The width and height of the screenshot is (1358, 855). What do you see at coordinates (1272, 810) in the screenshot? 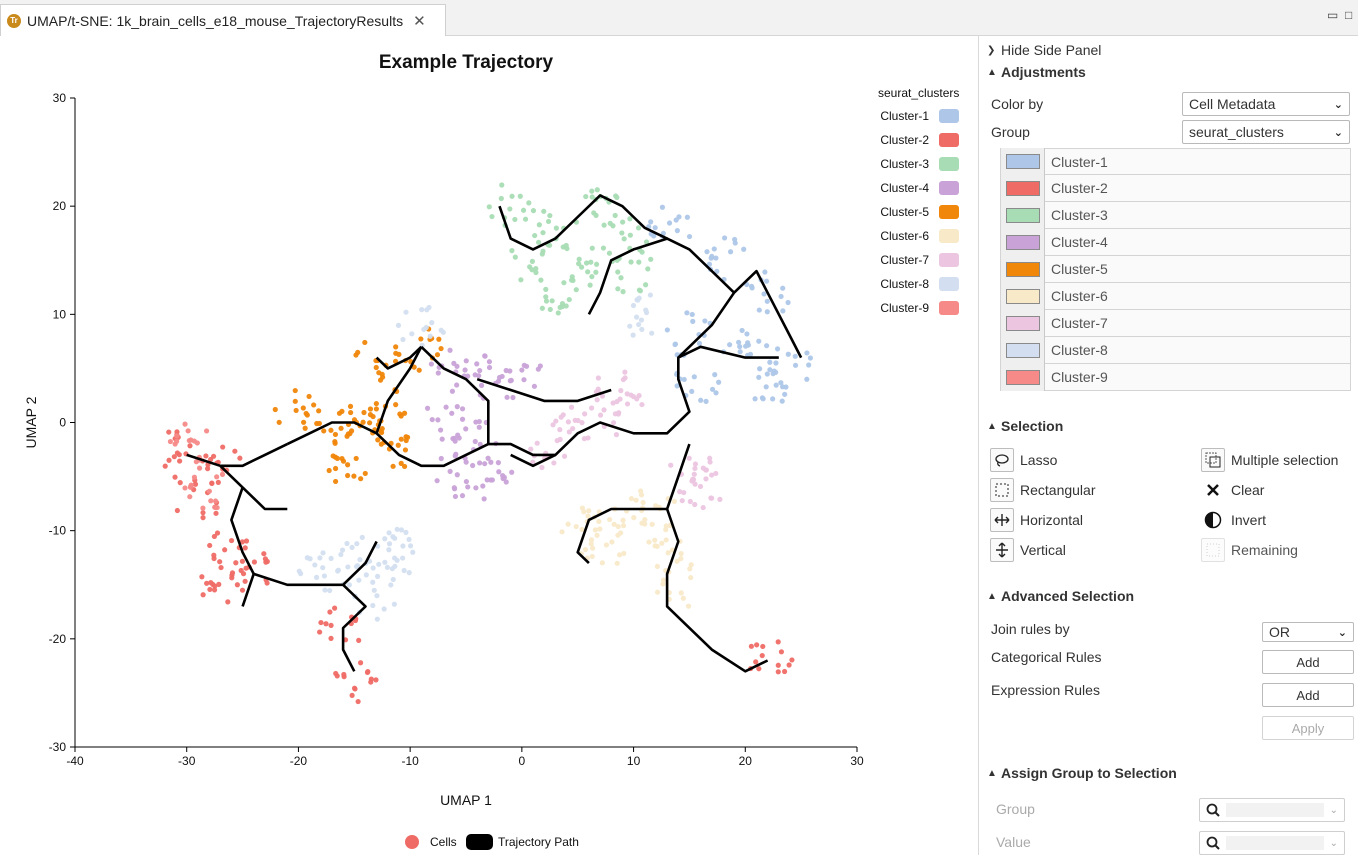
I see `assign-group-search: ⌄` at bounding box center [1272, 810].